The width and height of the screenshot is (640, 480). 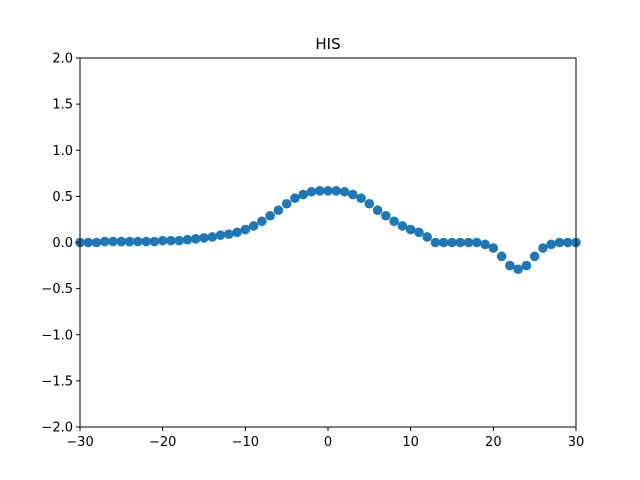 I want to click on x-tick-label: 20, so click(x=493, y=442).